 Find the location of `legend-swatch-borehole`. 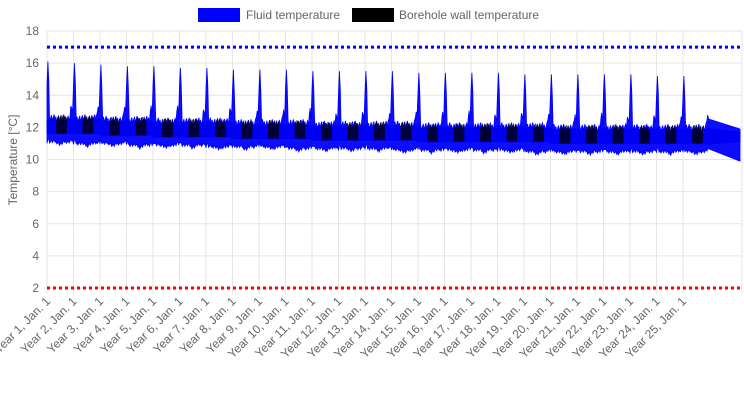

legend-swatch-borehole is located at coordinates (373, 15).